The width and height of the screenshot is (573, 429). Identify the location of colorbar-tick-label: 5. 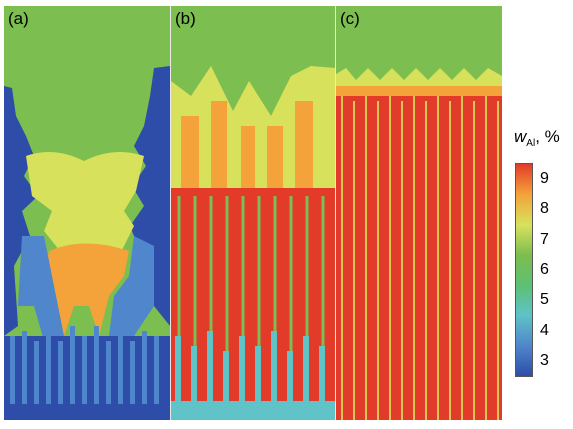
(544, 299).